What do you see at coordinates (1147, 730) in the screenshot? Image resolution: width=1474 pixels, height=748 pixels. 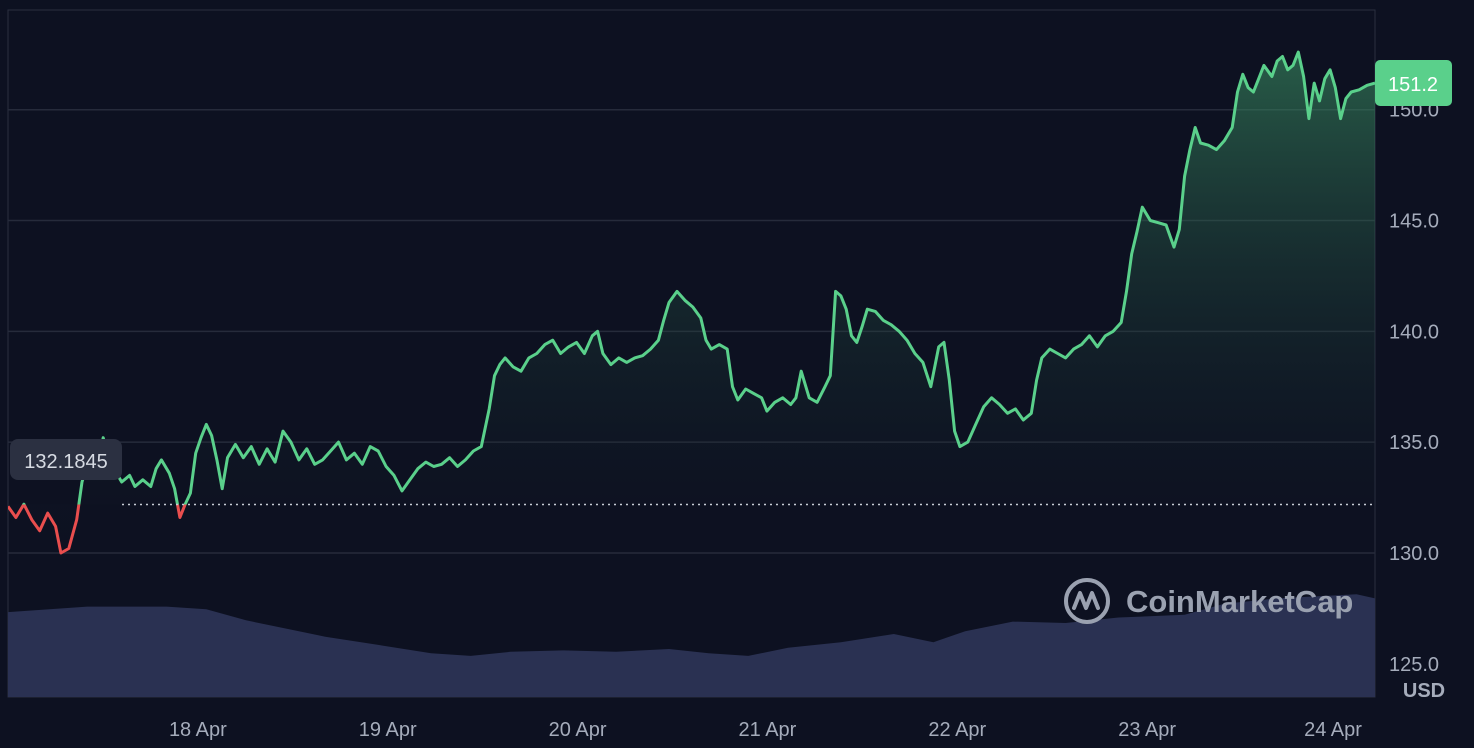 I see `x-tick-label: 23 Apr` at bounding box center [1147, 730].